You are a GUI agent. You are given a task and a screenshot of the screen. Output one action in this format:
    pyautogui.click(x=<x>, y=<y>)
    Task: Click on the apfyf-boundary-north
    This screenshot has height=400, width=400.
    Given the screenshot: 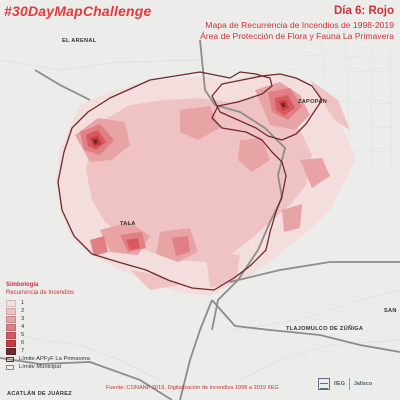 What is the action you would take?
    pyautogui.click(x=267, y=107)
    